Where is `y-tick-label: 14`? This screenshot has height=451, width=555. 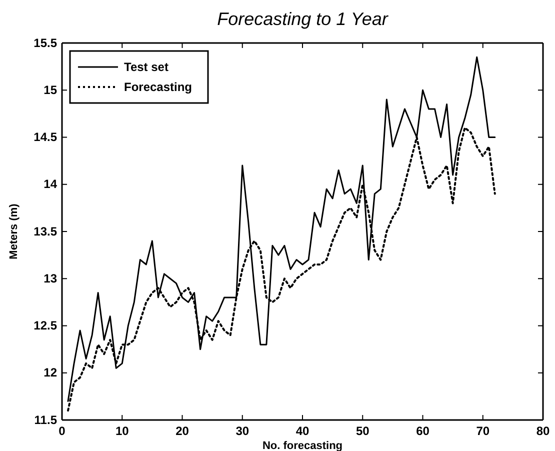
y-tick-label: 14 is located at coordinates (51, 184).